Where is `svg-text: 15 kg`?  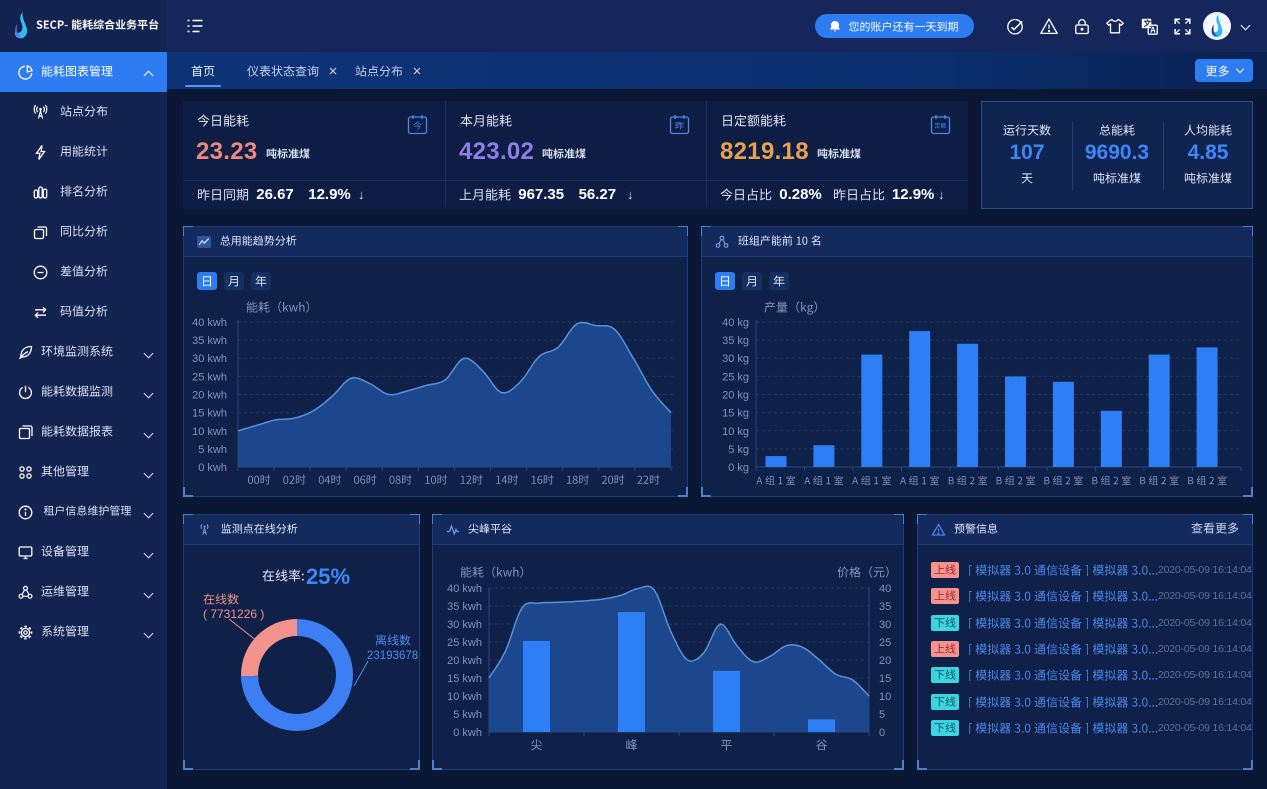 svg-text: 15 kg is located at coordinates (735, 414).